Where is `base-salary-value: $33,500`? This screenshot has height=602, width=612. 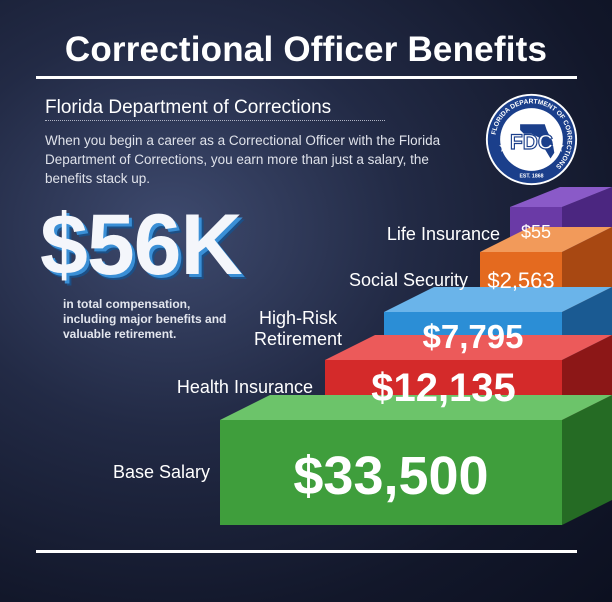
base-salary-value: $33,500 is located at coordinates (391, 476).